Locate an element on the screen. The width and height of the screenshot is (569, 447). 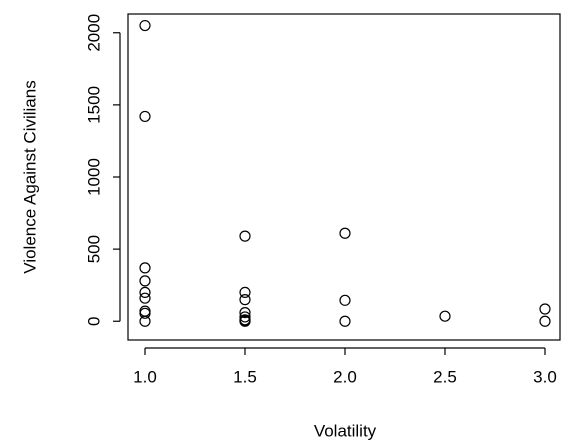
y-axis-title: Violence Against Civilians is located at coordinates (29, 176).